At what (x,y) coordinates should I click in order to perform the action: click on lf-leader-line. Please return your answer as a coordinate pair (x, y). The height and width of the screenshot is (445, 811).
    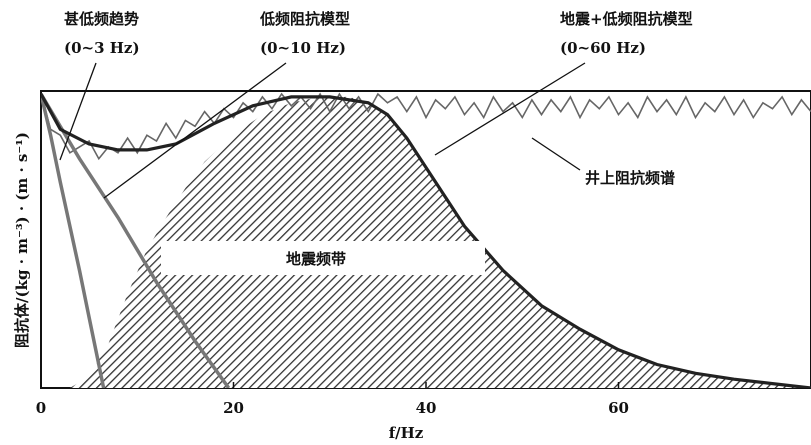
    Looking at the image, I should click on (195, 130).